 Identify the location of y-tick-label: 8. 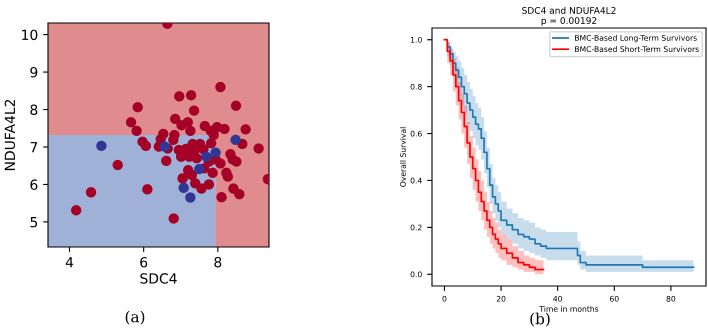
(34, 110).